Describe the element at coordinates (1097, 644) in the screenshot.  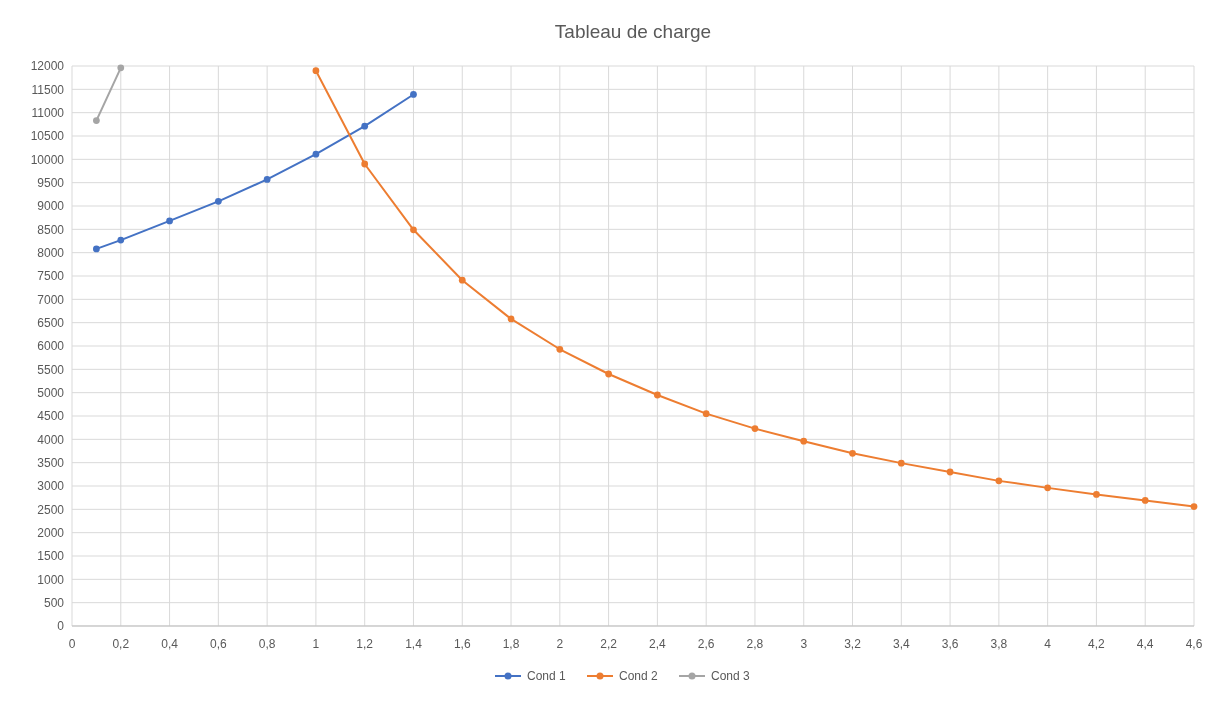
I see `x-tick-label: 4,2` at that location.